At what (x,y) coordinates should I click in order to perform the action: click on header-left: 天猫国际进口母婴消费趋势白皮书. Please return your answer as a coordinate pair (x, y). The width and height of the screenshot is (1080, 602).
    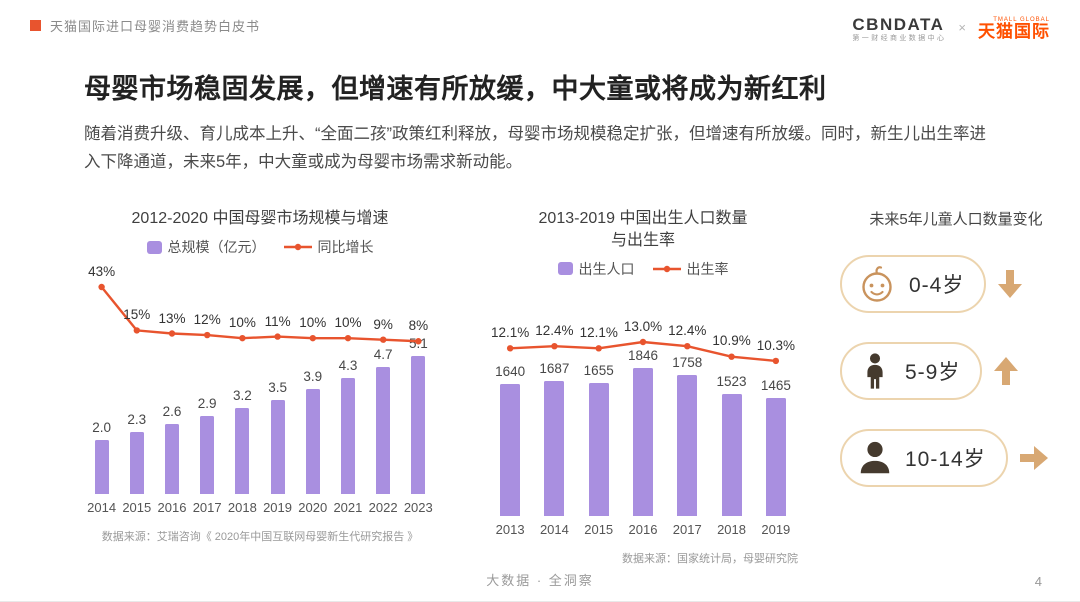
    Looking at the image, I should click on (145, 25).